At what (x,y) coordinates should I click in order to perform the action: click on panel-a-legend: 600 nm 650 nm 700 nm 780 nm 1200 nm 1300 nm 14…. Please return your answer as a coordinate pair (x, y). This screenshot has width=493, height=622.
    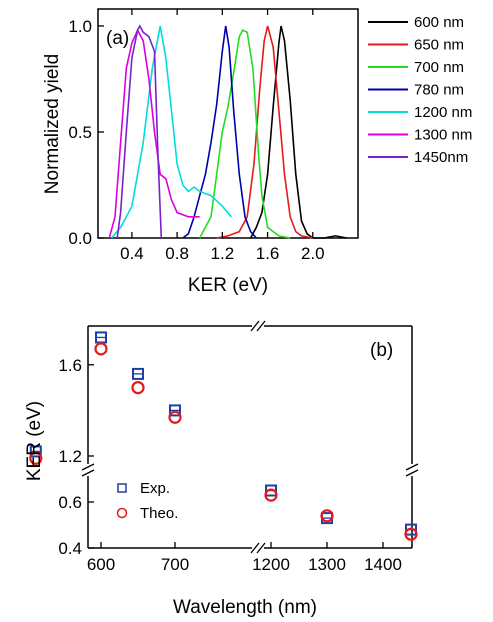
    Looking at the image, I should click on (420, 90).